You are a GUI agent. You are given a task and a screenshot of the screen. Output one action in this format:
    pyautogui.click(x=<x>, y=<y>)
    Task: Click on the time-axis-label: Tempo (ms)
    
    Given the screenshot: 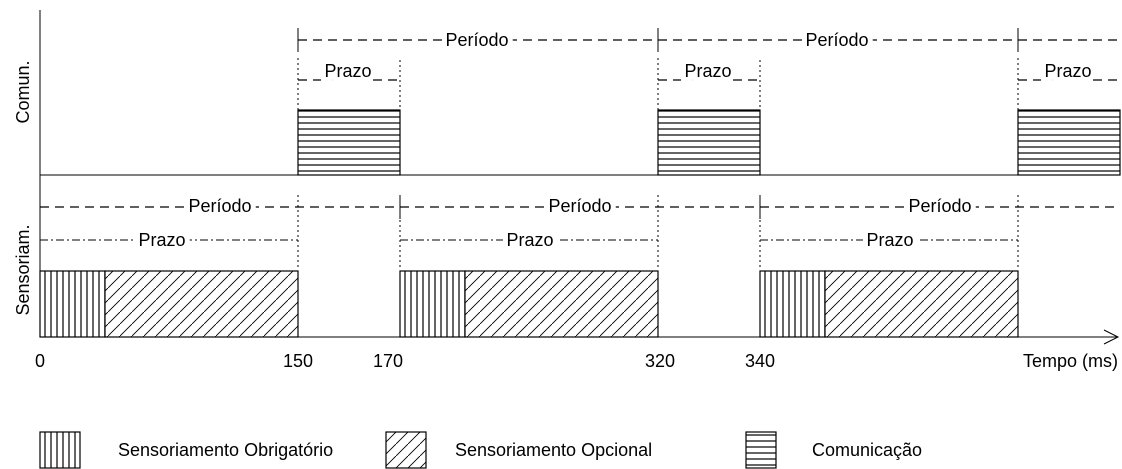 What is the action you would take?
    pyautogui.click(x=1070, y=361)
    